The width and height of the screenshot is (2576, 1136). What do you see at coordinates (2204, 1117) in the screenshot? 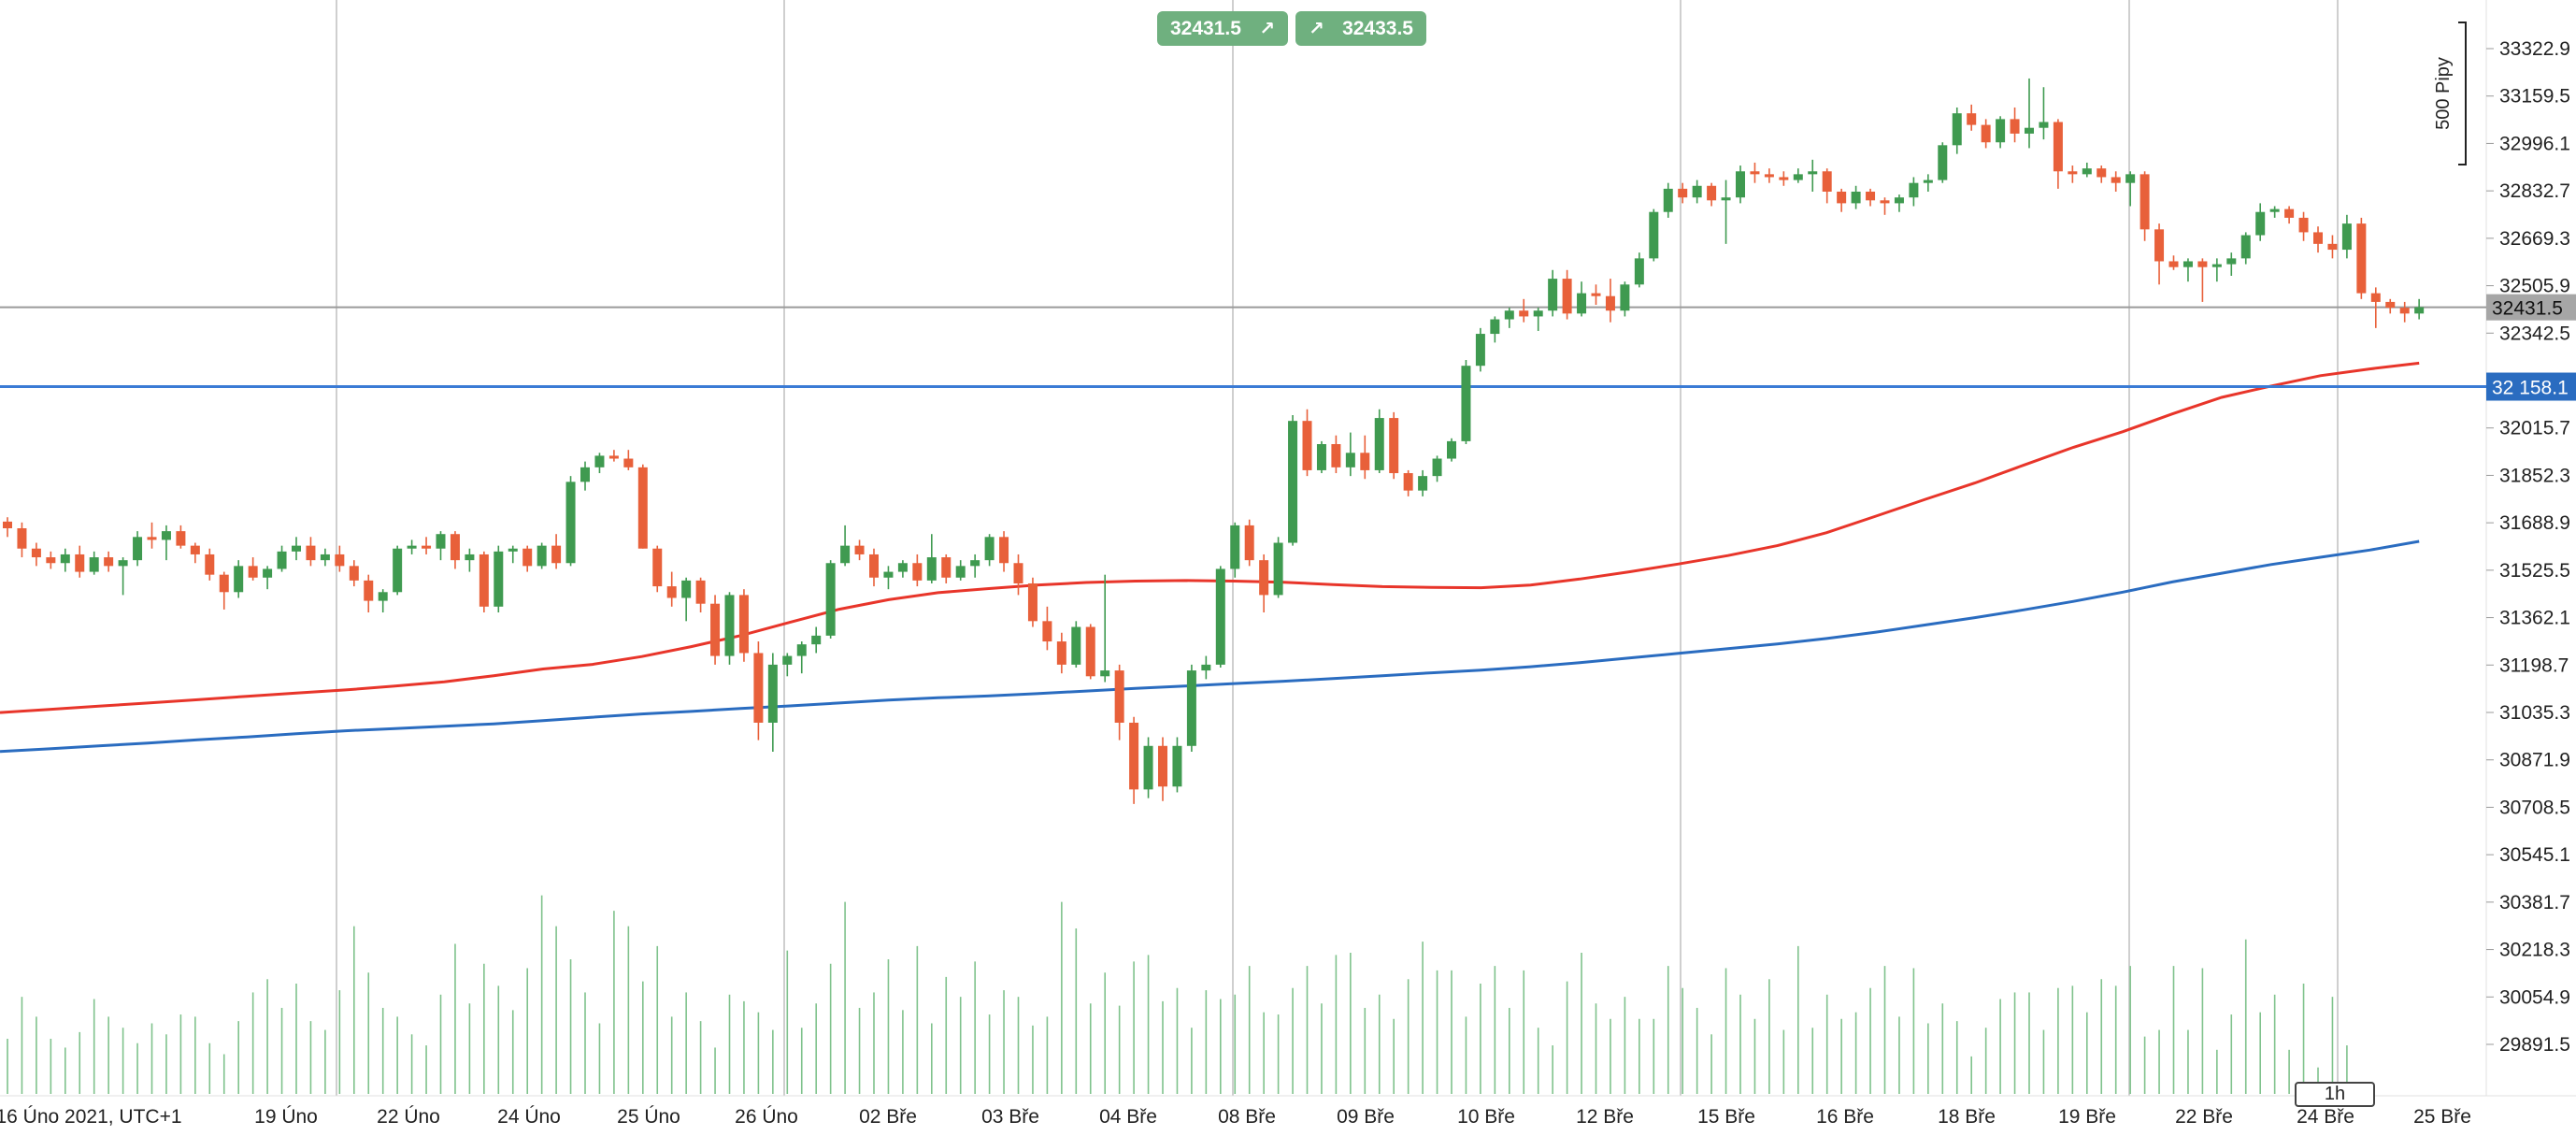
I see `x-tick-label: 22 Bře` at bounding box center [2204, 1117].